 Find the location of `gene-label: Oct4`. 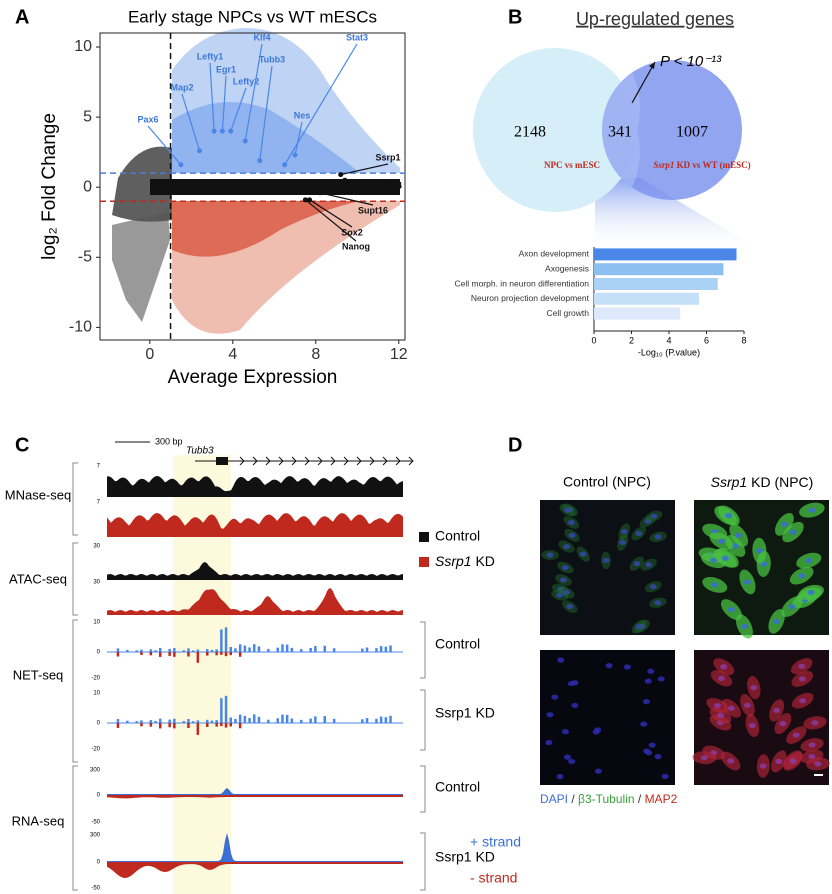

gene-label: Oct4 is located at coordinates (392, 185).